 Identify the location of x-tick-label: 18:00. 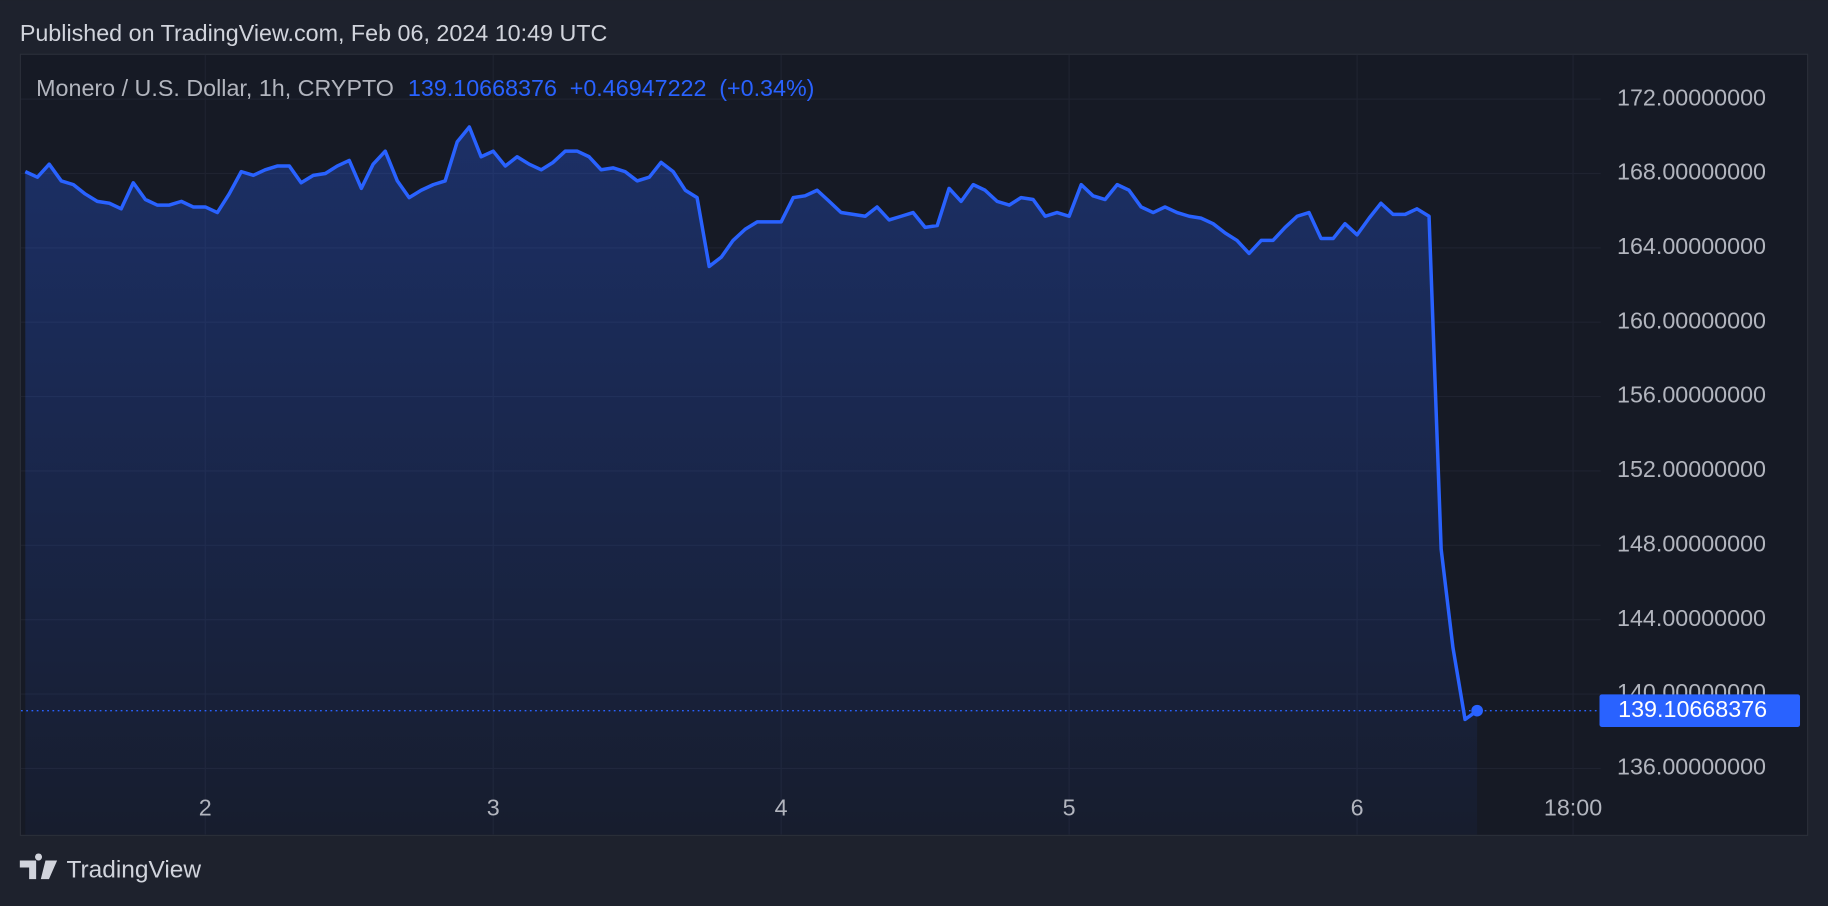
(1573, 807).